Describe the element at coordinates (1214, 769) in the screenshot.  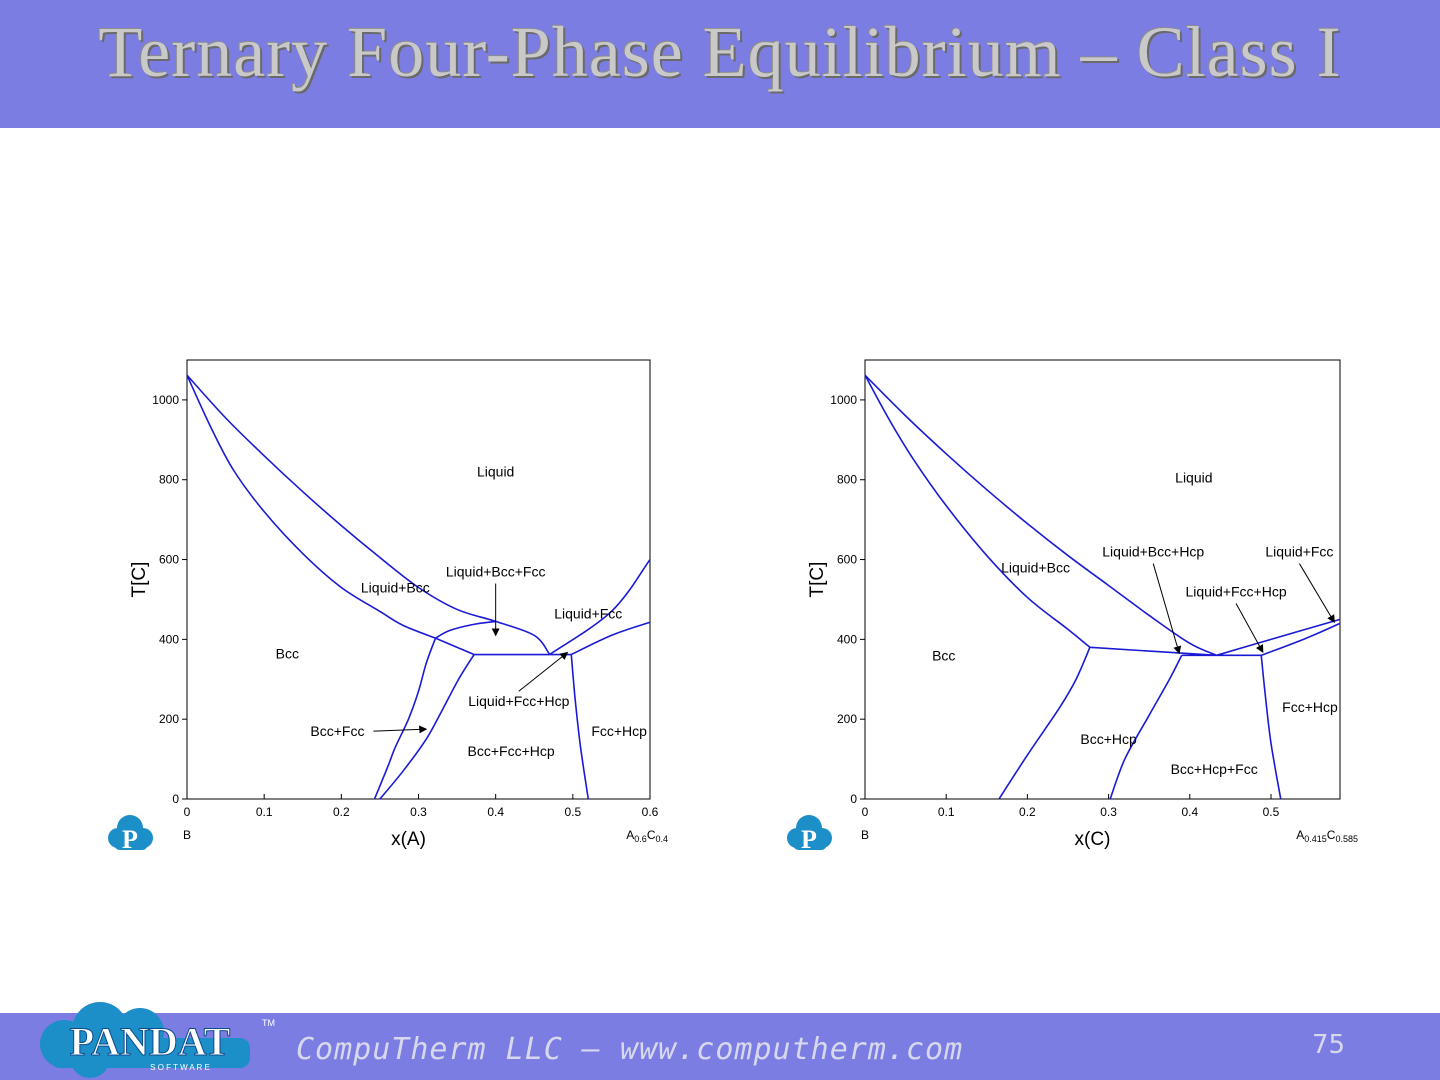
I see `phase-region-label: Bcc+Hcp+Fcc` at that location.